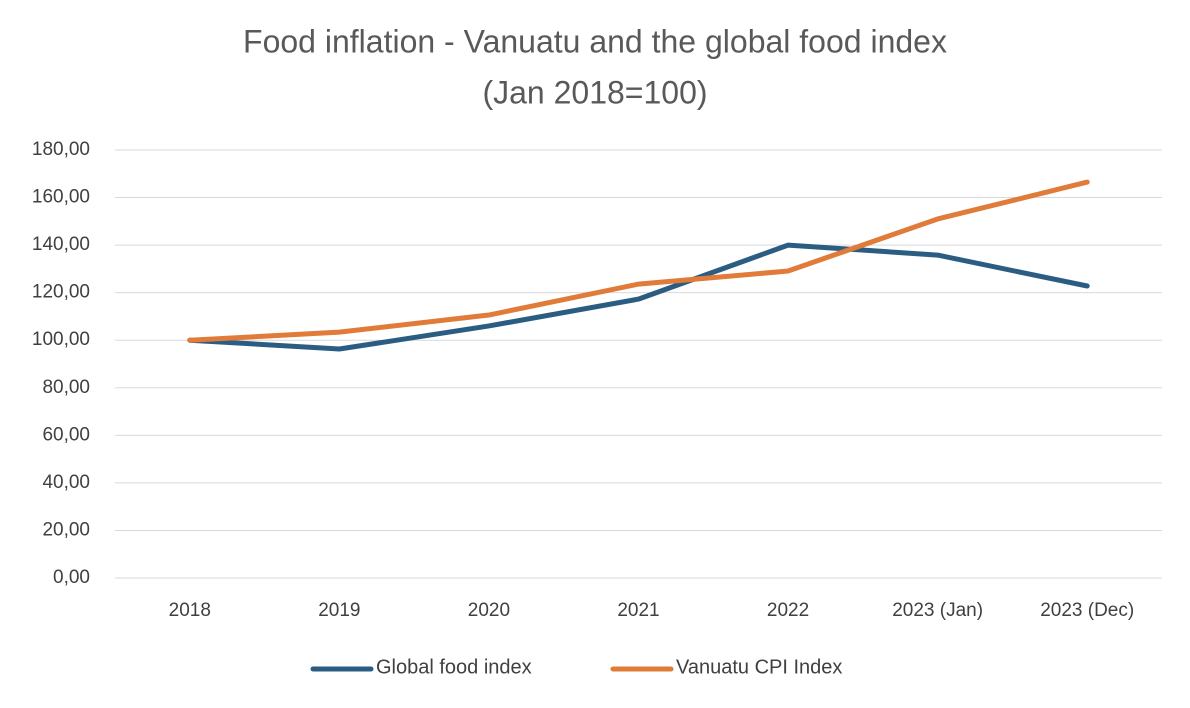 This screenshot has height=708, width=1190. Describe the element at coordinates (638, 297) in the screenshot. I see `series-line` at that location.